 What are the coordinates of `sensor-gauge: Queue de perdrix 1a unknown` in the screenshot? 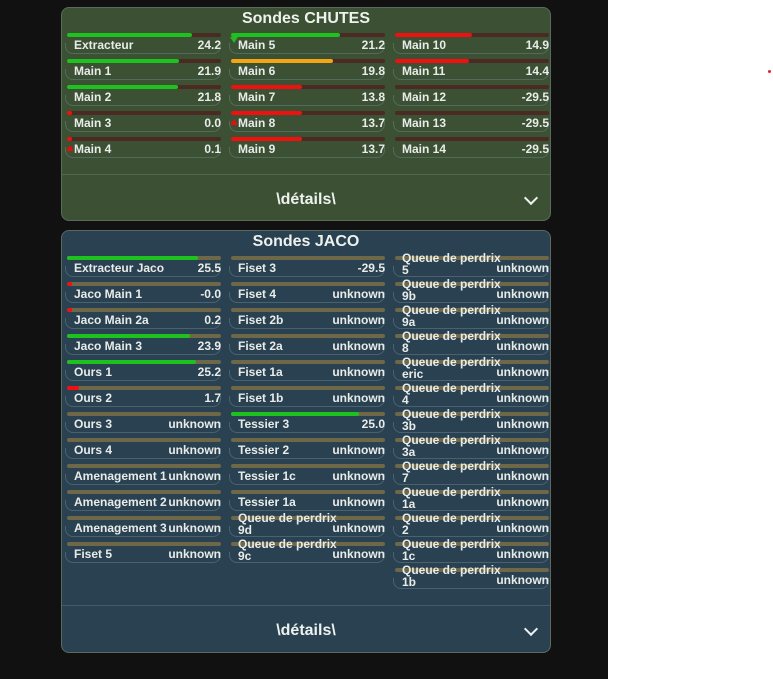 It's located at (471, 499).